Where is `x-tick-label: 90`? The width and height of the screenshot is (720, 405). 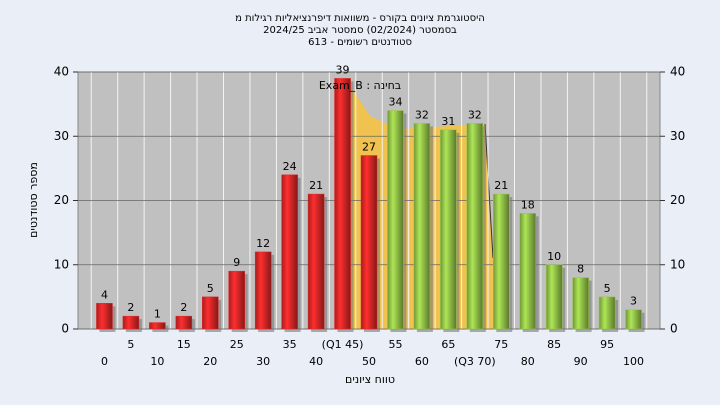
x-tick-label: 90 is located at coordinates (581, 361).